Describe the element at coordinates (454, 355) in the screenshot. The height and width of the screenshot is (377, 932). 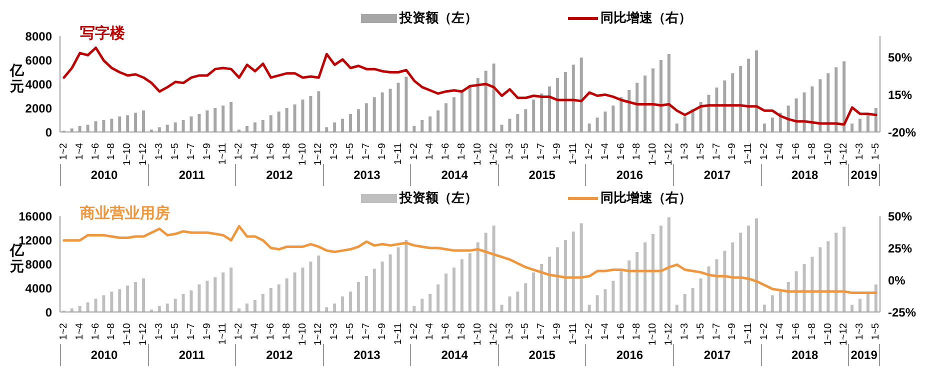
I see `text: 2014` at that location.